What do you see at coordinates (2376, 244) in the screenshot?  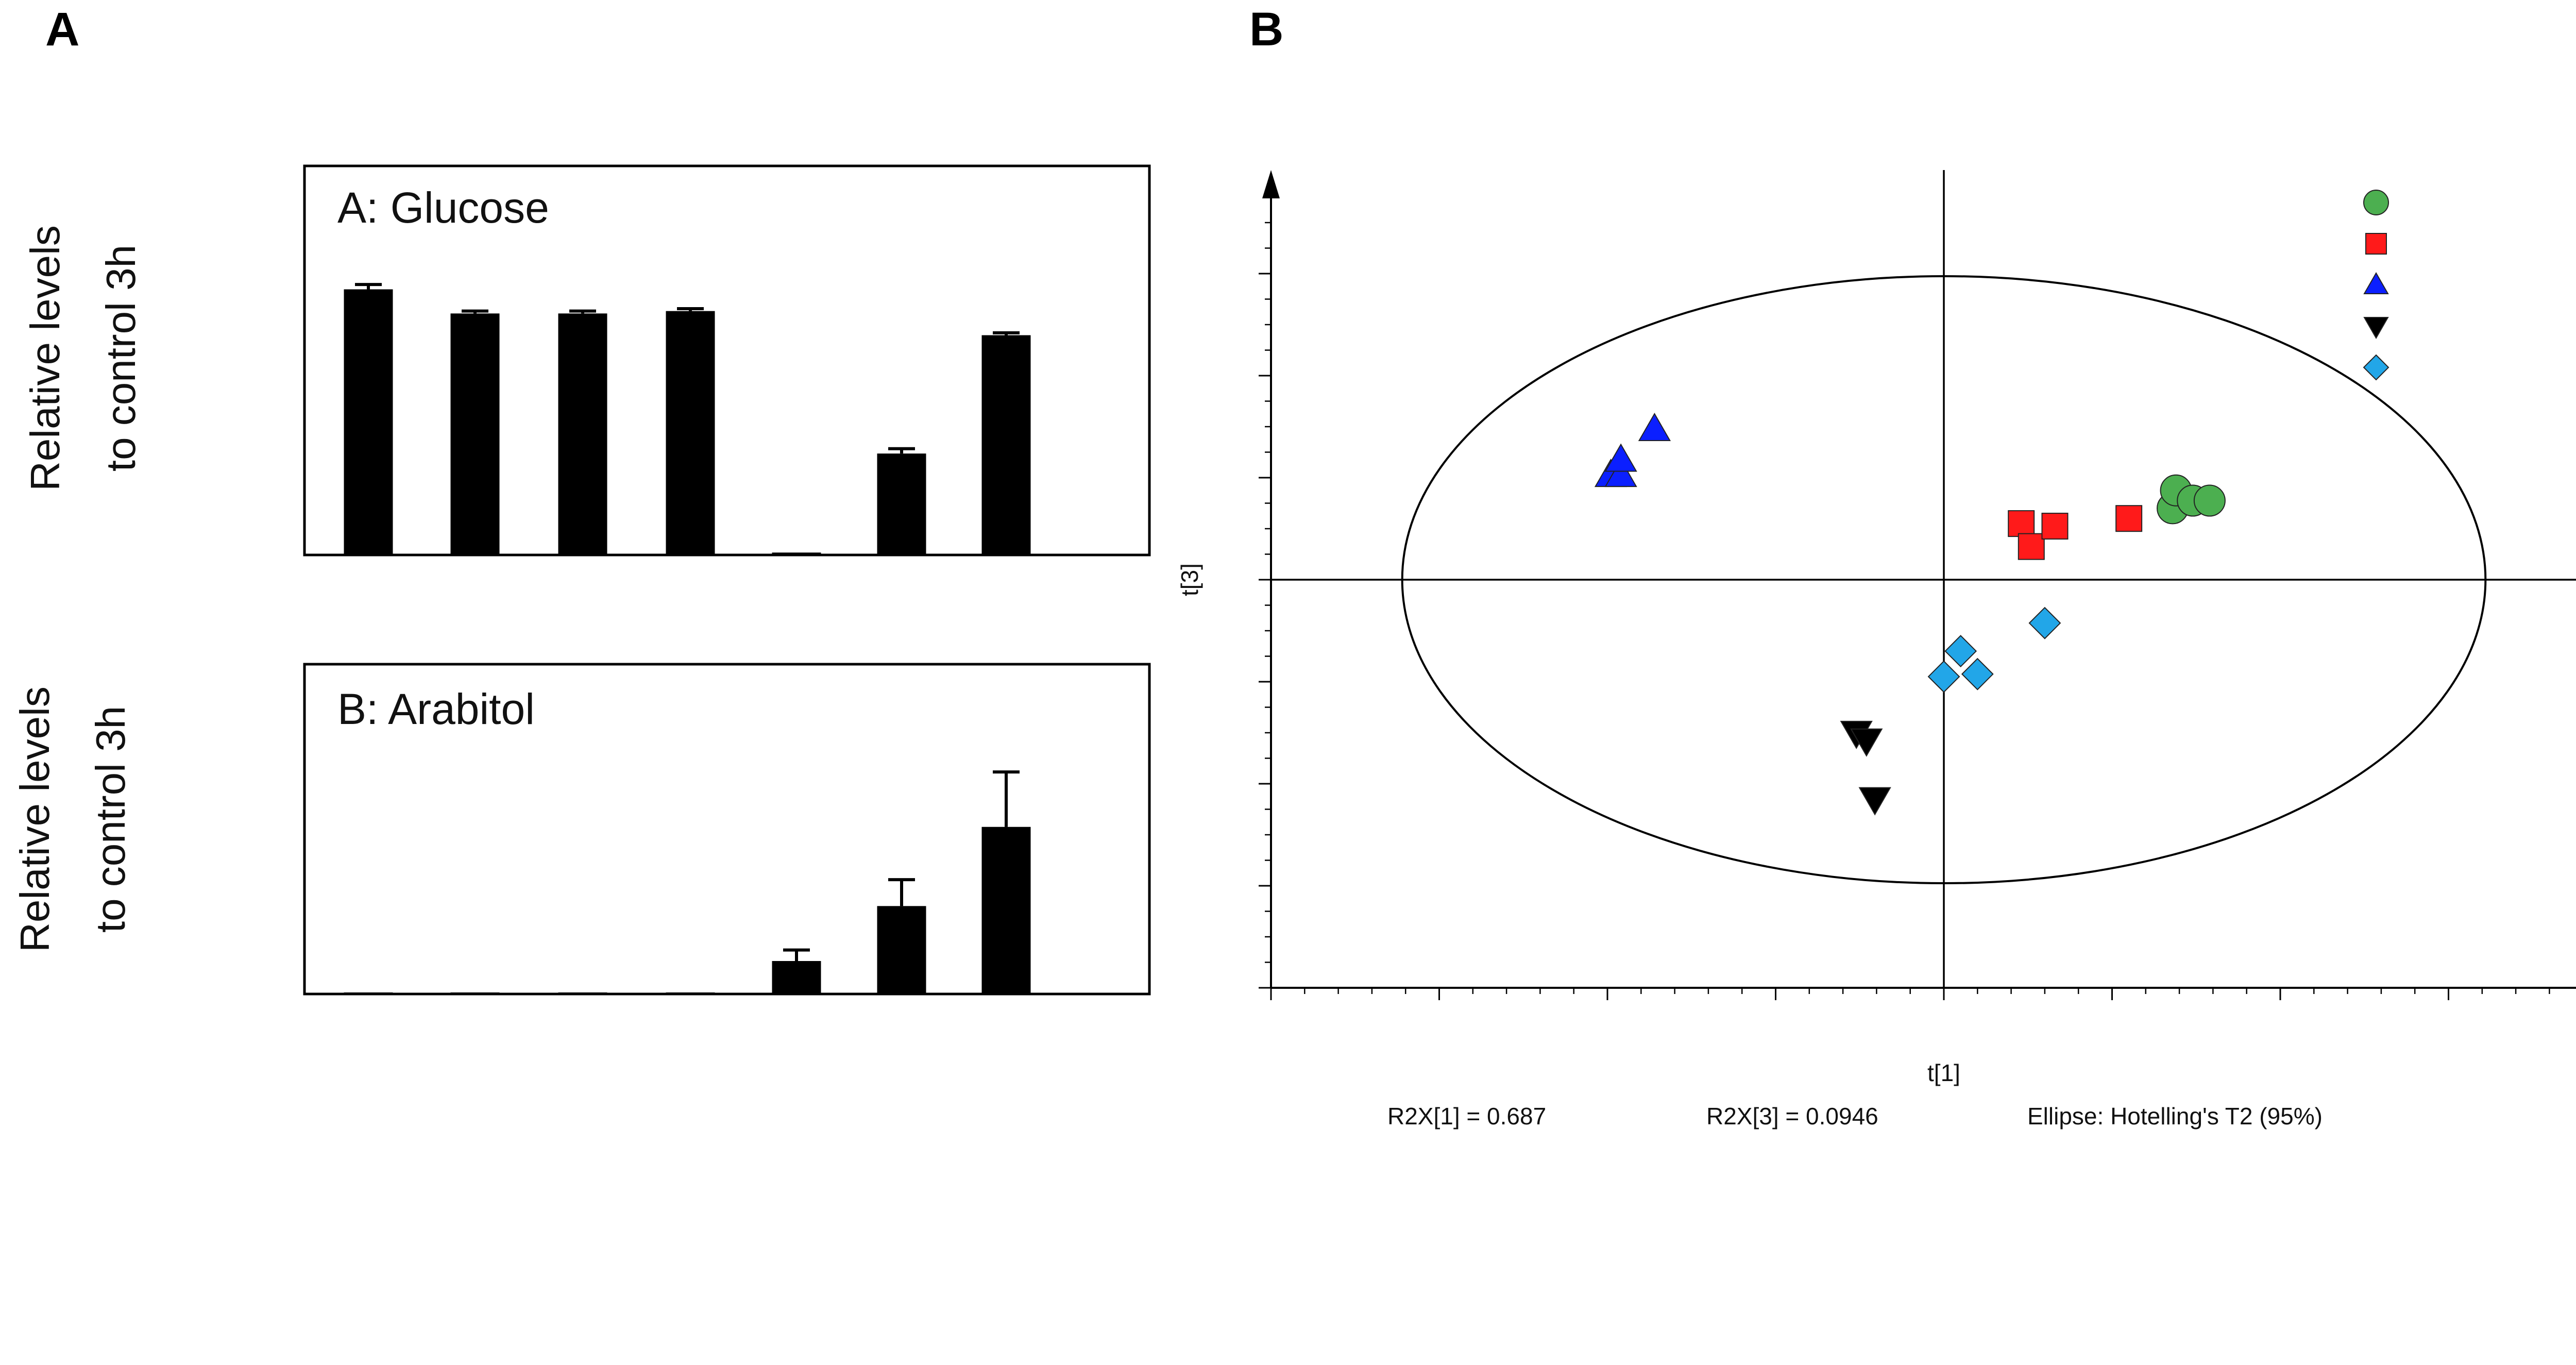 I see `legend-marker-control-3-h` at bounding box center [2376, 244].